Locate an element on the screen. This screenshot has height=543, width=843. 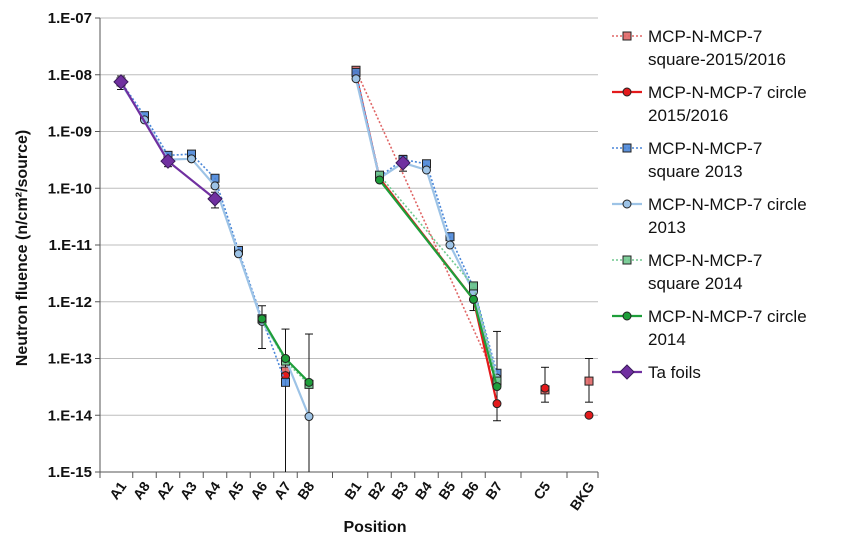
x-tick-label: B8 is located at coordinates (305, 490).